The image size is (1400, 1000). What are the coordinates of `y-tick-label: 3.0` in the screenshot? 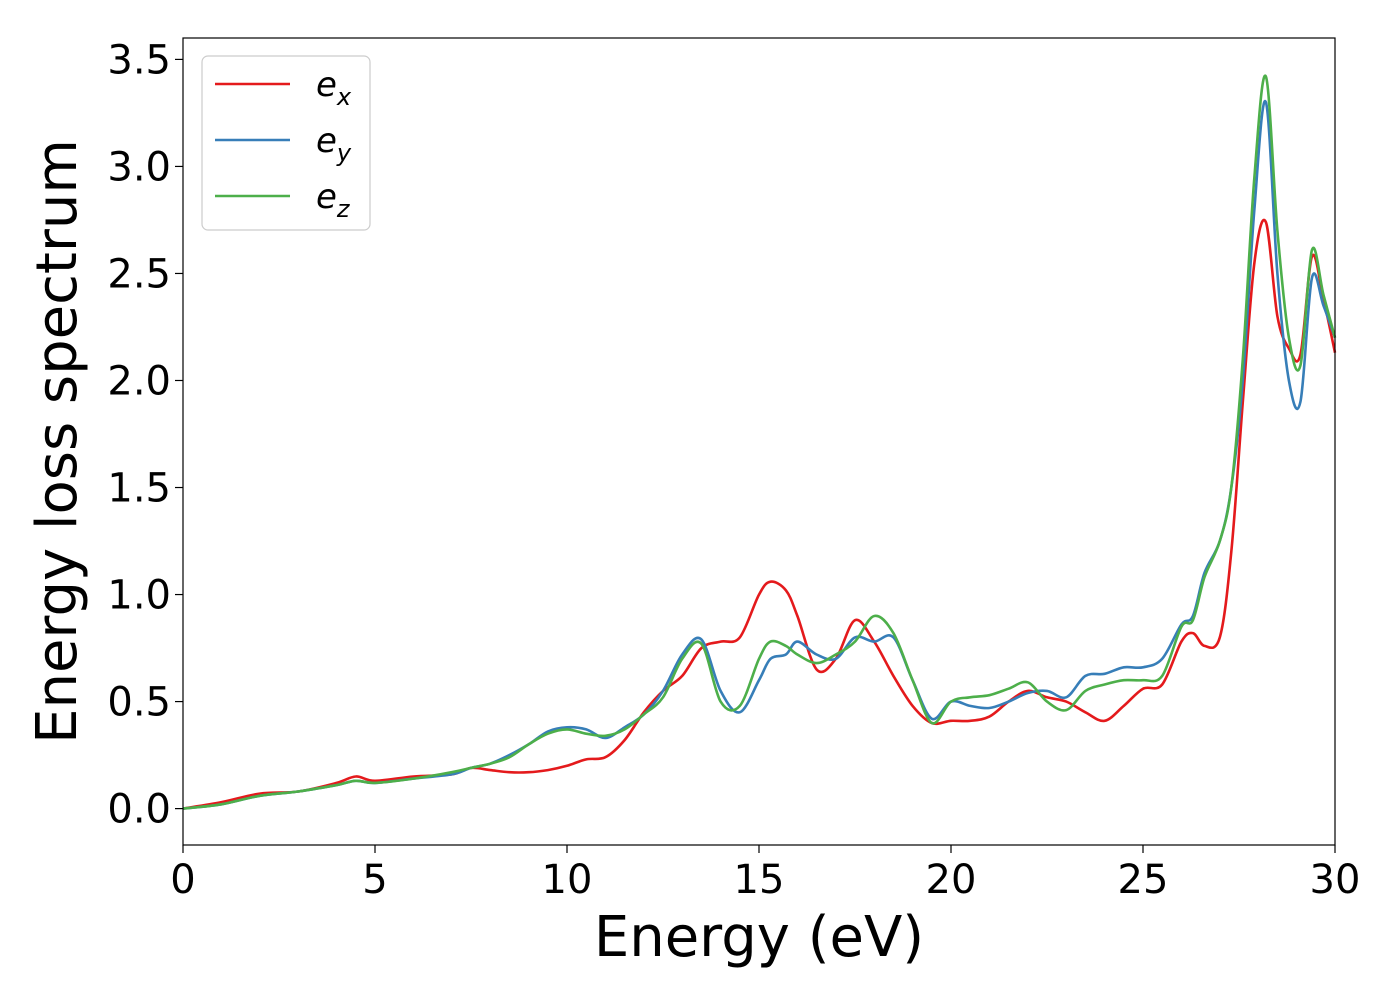 It's located at (139, 167).